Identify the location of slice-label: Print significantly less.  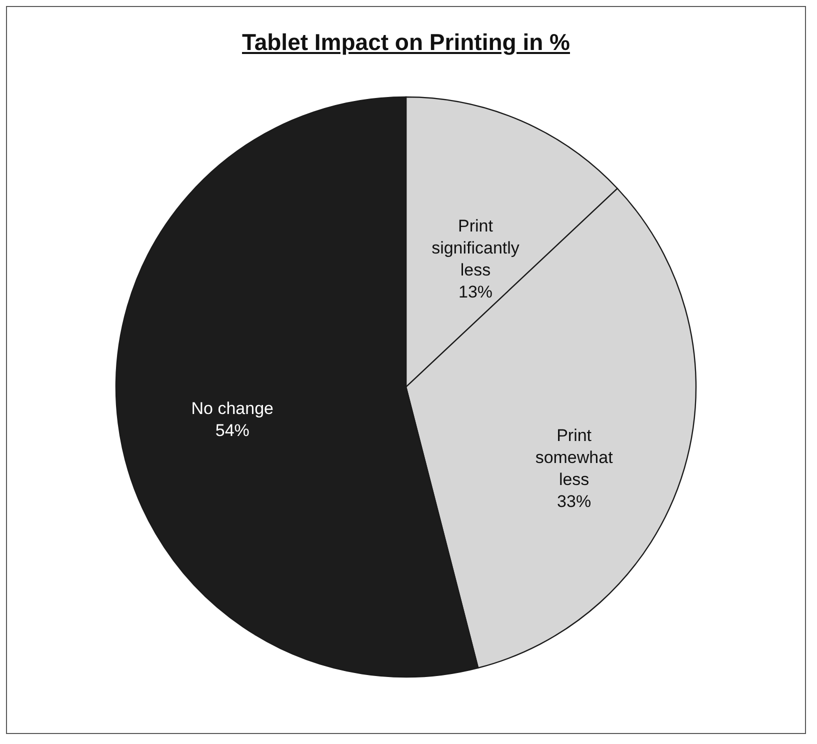
(476, 248).